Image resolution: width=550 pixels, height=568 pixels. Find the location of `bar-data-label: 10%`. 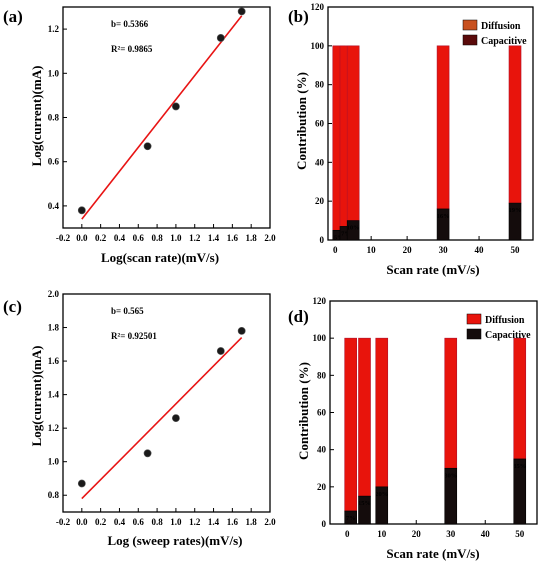

bar-data-label: 10% is located at coordinates (353, 228).